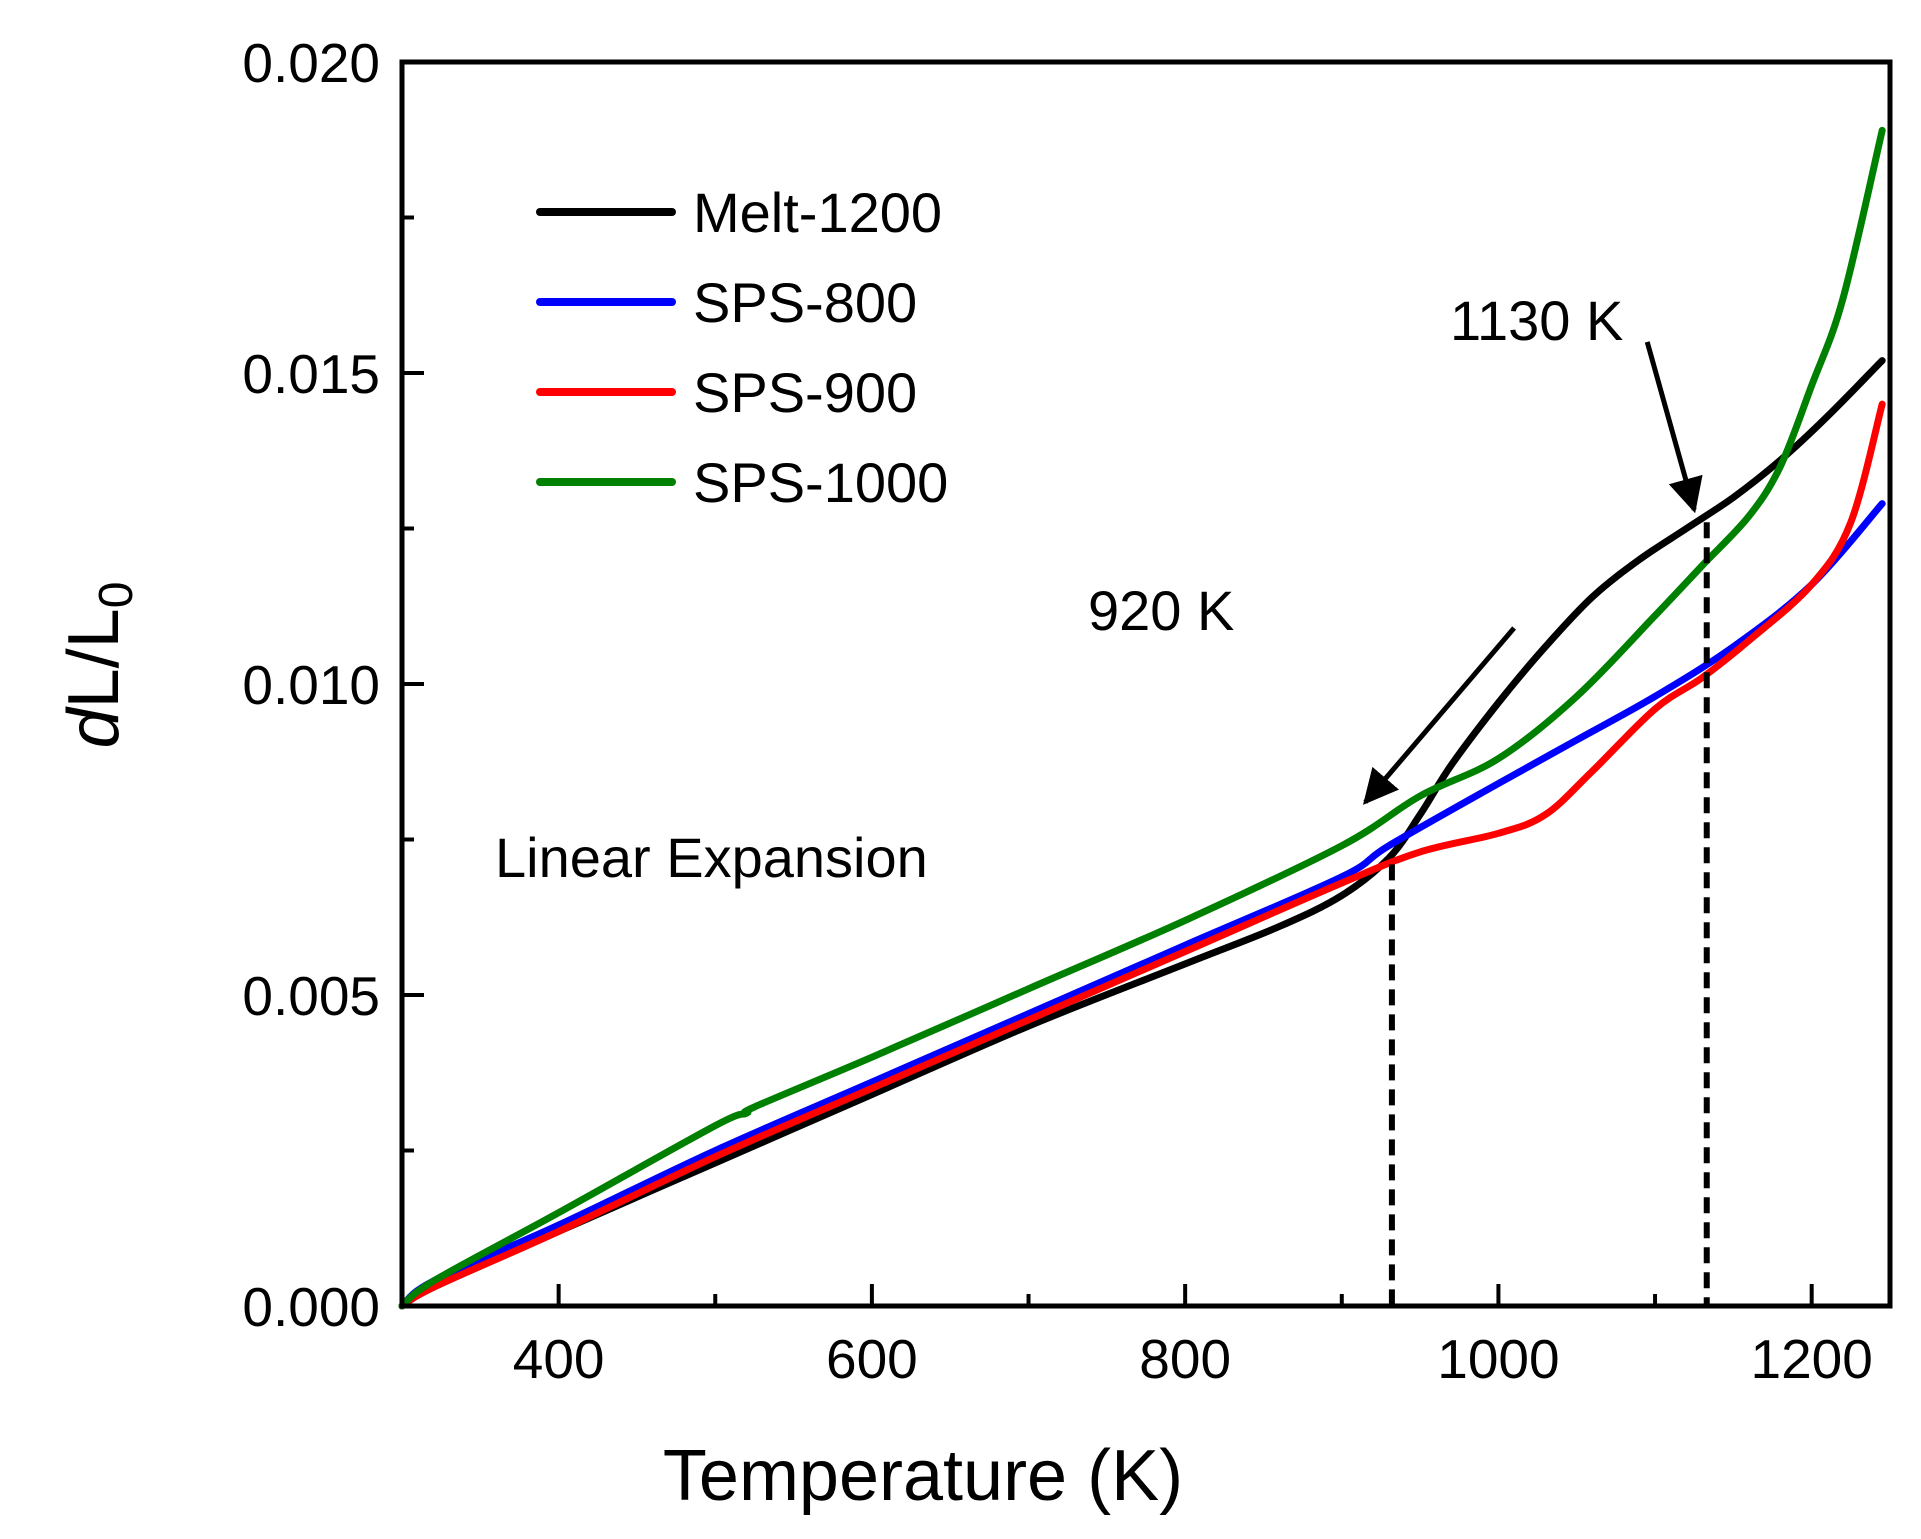  Describe the element at coordinates (116, 595) in the screenshot. I see `y-axis-title-subscript: 0` at that location.